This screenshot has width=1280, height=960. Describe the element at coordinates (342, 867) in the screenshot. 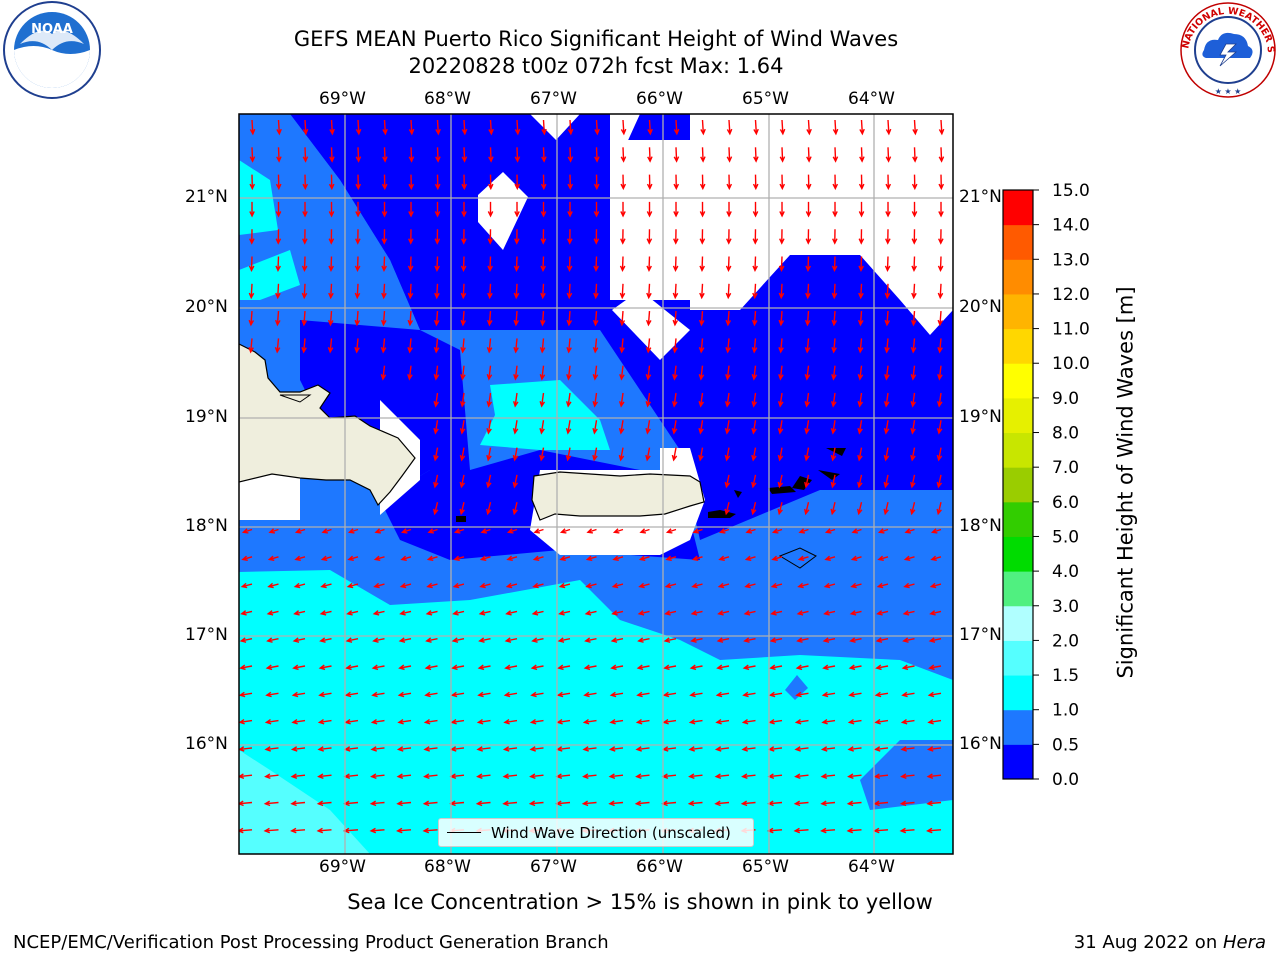

I see `lon-label-bottom: 69°W` at that location.